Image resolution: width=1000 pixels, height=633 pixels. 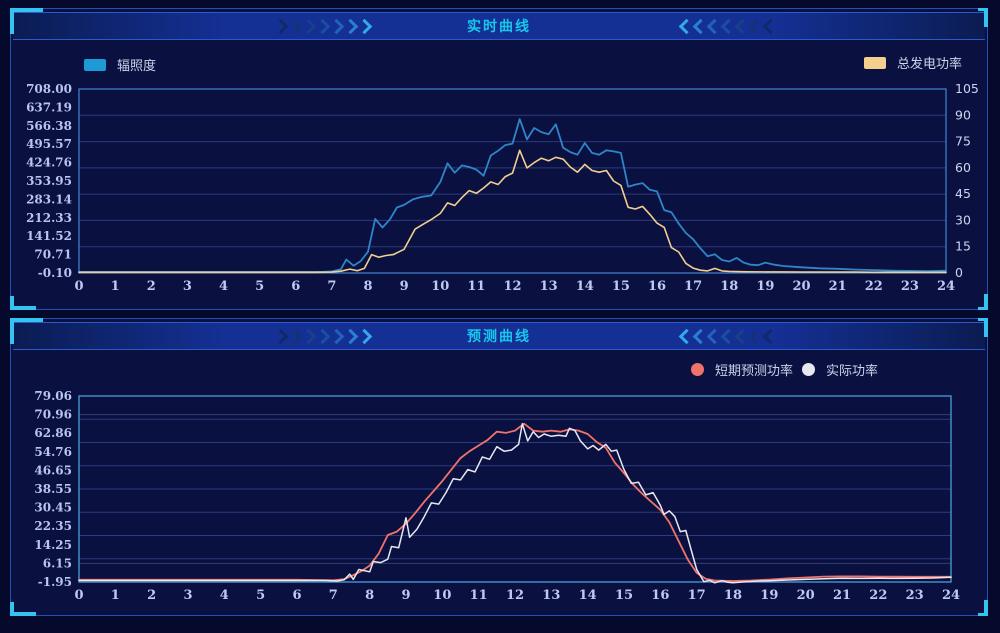 I want to click on svg-text: 8, so click(x=367, y=286).